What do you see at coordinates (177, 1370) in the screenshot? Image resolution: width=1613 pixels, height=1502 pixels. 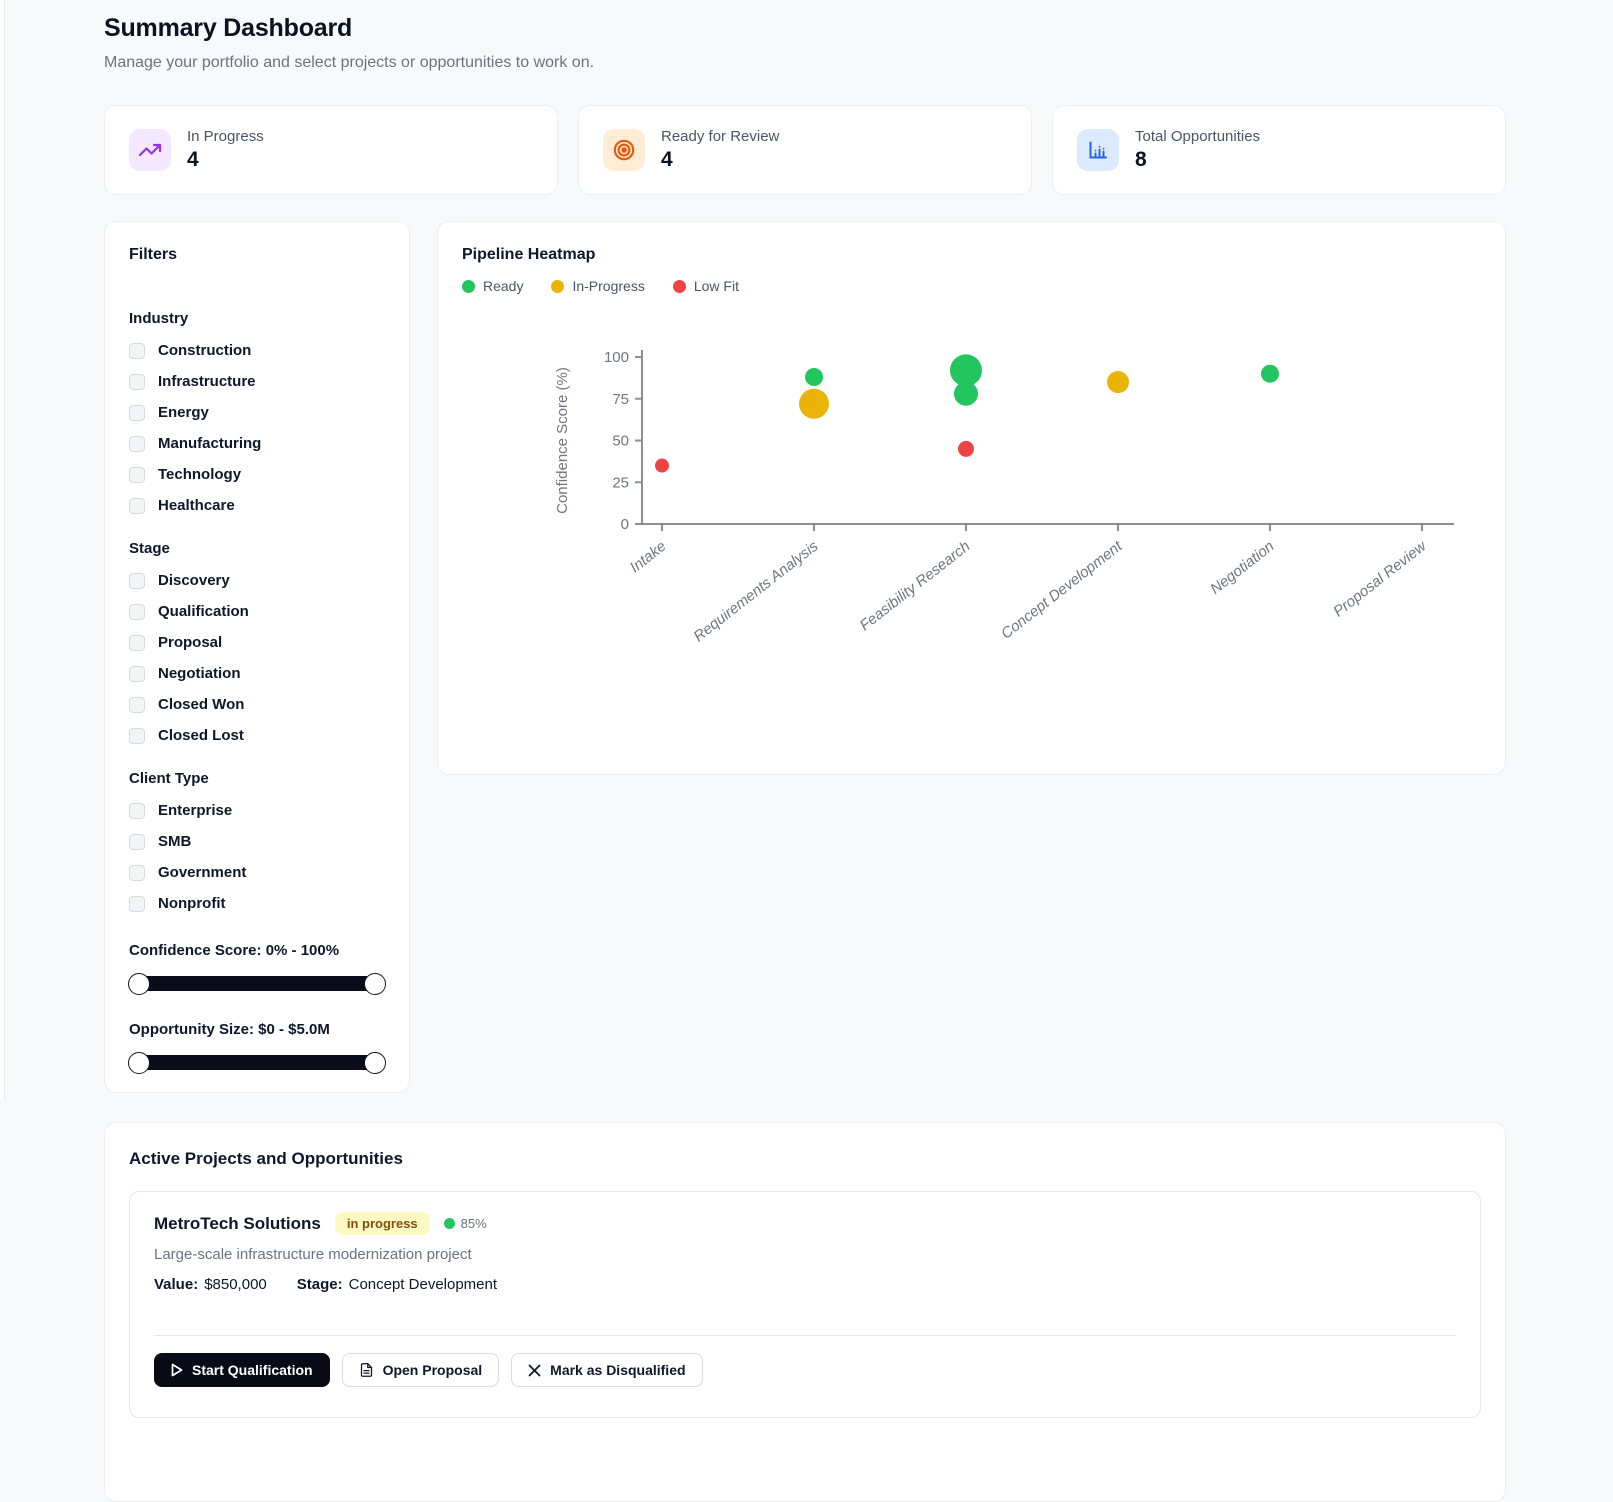 I see `play-icon` at bounding box center [177, 1370].